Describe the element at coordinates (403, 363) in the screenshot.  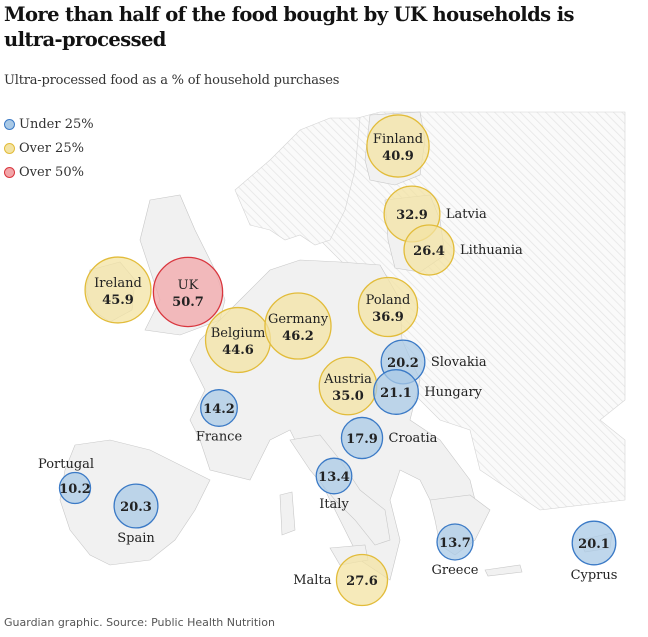
I see `value-label-slovakia: 20.2` at that location.